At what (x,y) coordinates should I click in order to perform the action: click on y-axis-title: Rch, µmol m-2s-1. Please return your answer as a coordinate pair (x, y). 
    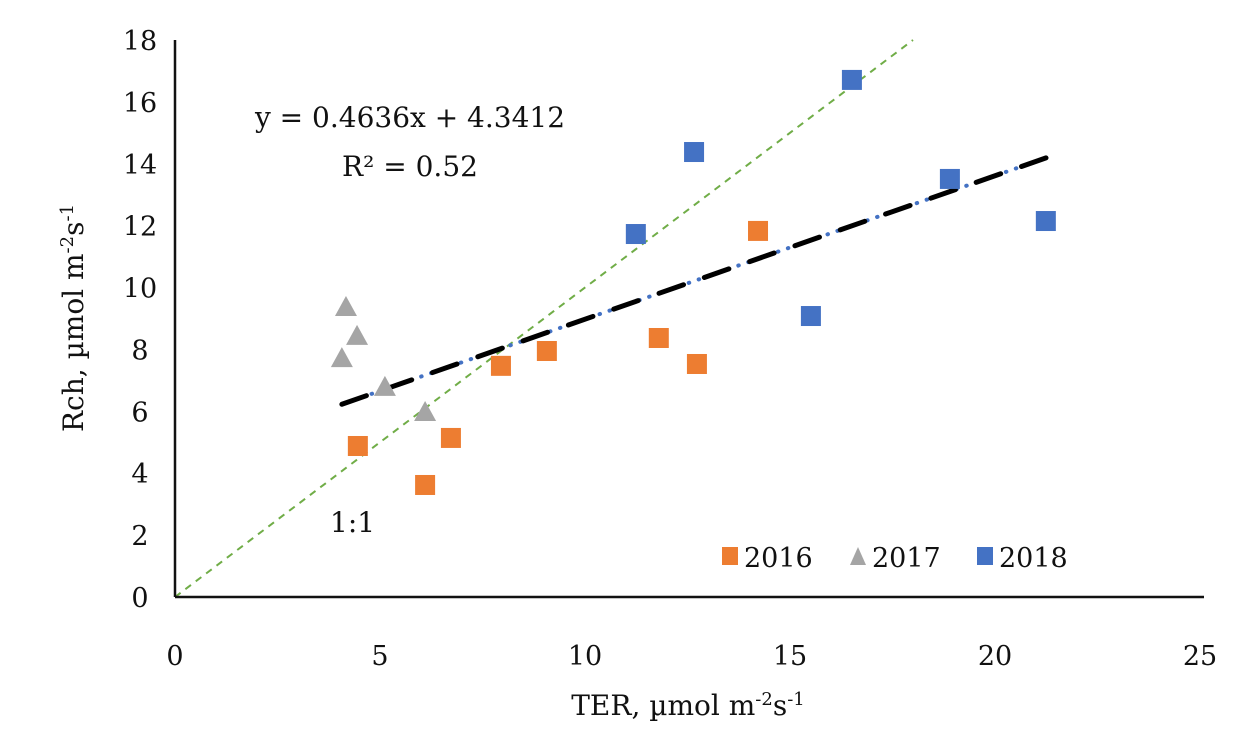
    Looking at the image, I should click on (73, 318).